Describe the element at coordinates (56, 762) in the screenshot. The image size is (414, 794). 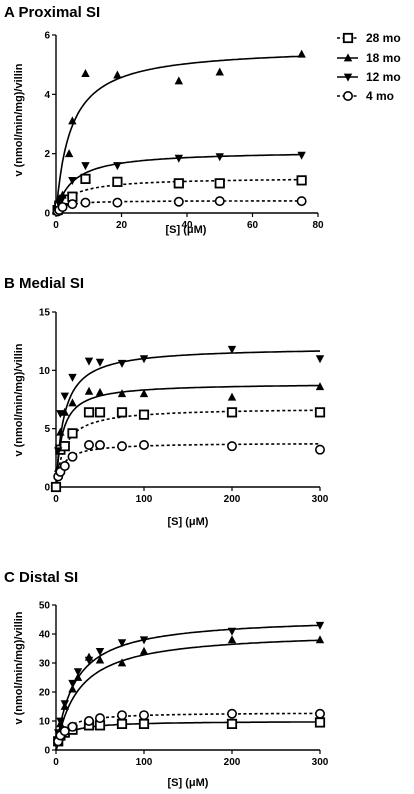
I see `panel-c-x-tick-label: 0` at that location.